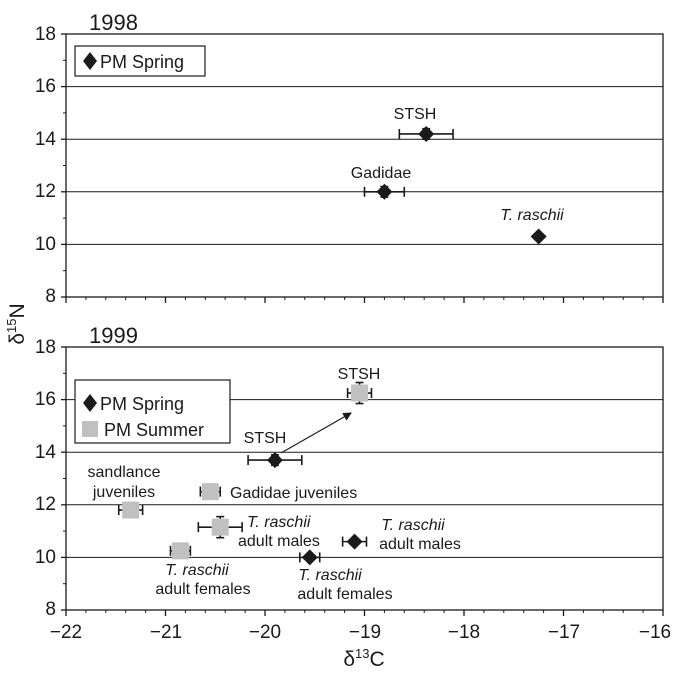 This screenshot has width=678, height=673. What do you see at coordinates (123, 492) in the screenshot?
I see `label-sandlance-line2: juveniles` at bounding box center [123, 492].